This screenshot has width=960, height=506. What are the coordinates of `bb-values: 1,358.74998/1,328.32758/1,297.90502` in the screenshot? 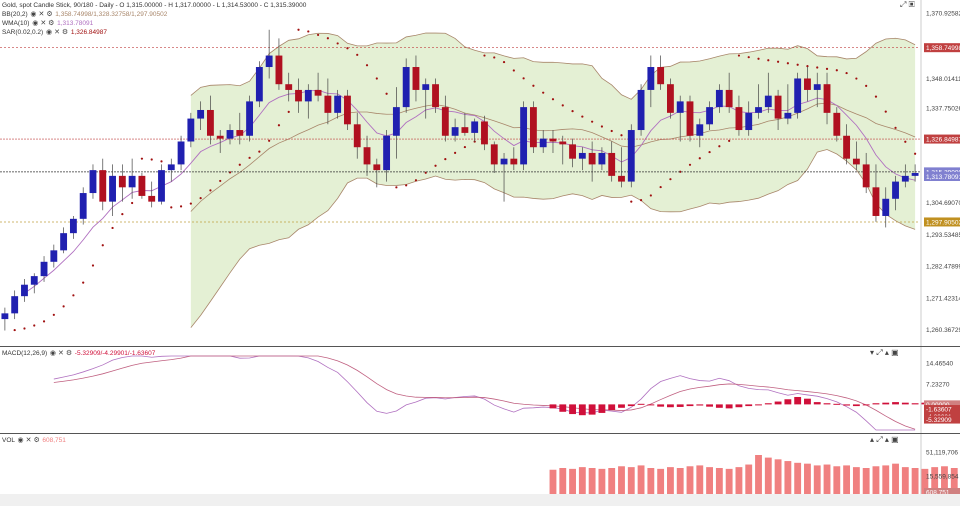 It's located at (111, 14).